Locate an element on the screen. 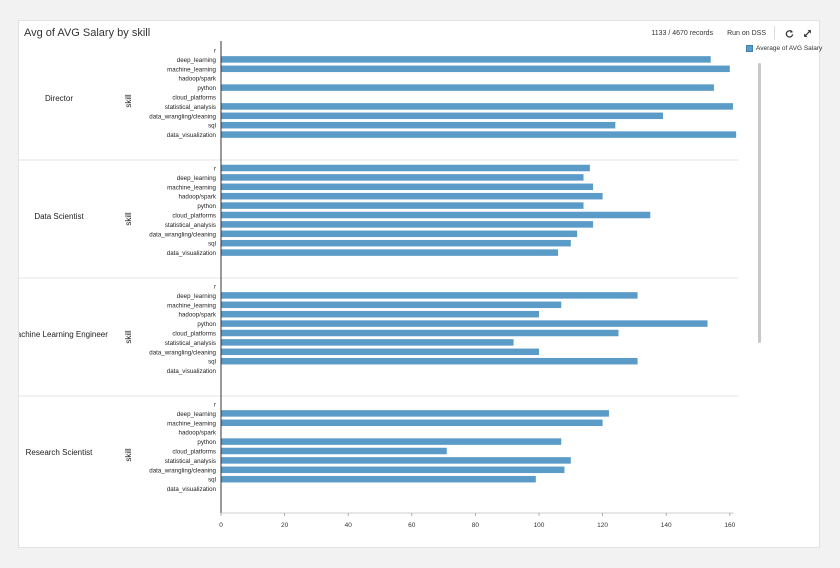  facet-label: Director is located at coordinates (59, 98).